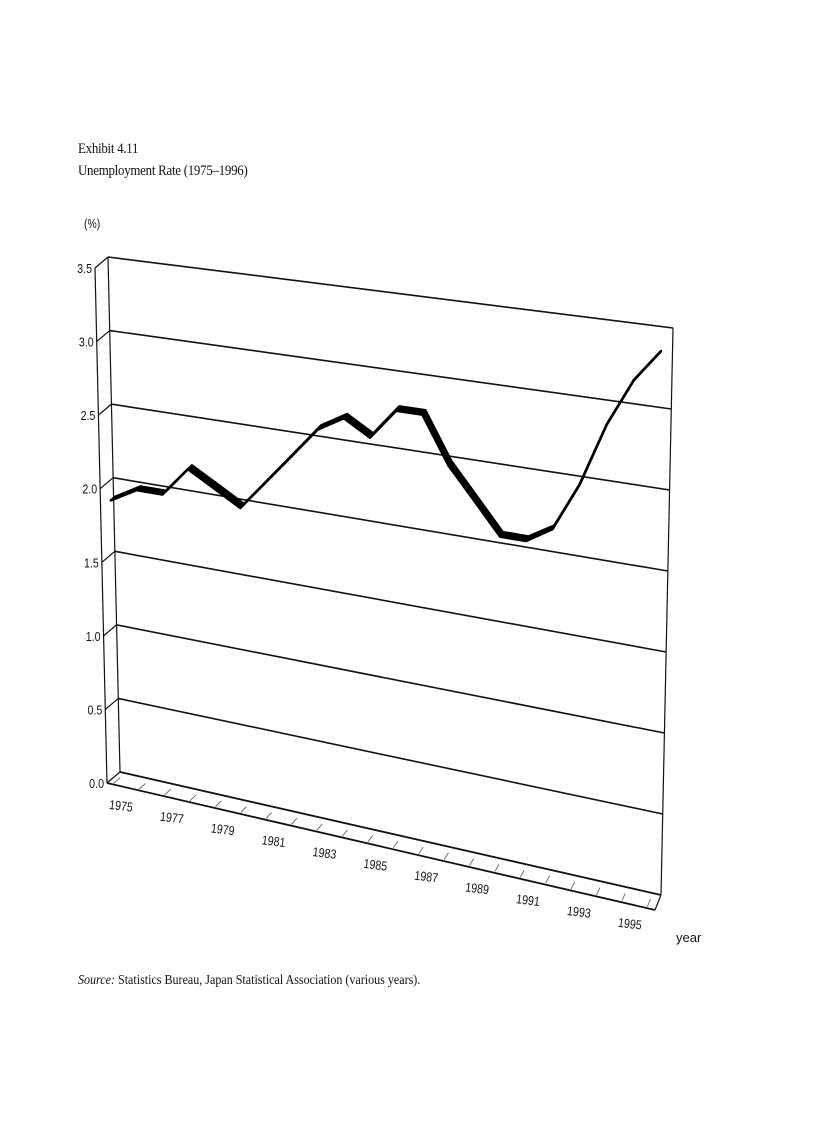  What do you see at coordinates (84, 268) in the screenshot?
I see `y-tick-label: 3.5` at bounding box center [84, 268].